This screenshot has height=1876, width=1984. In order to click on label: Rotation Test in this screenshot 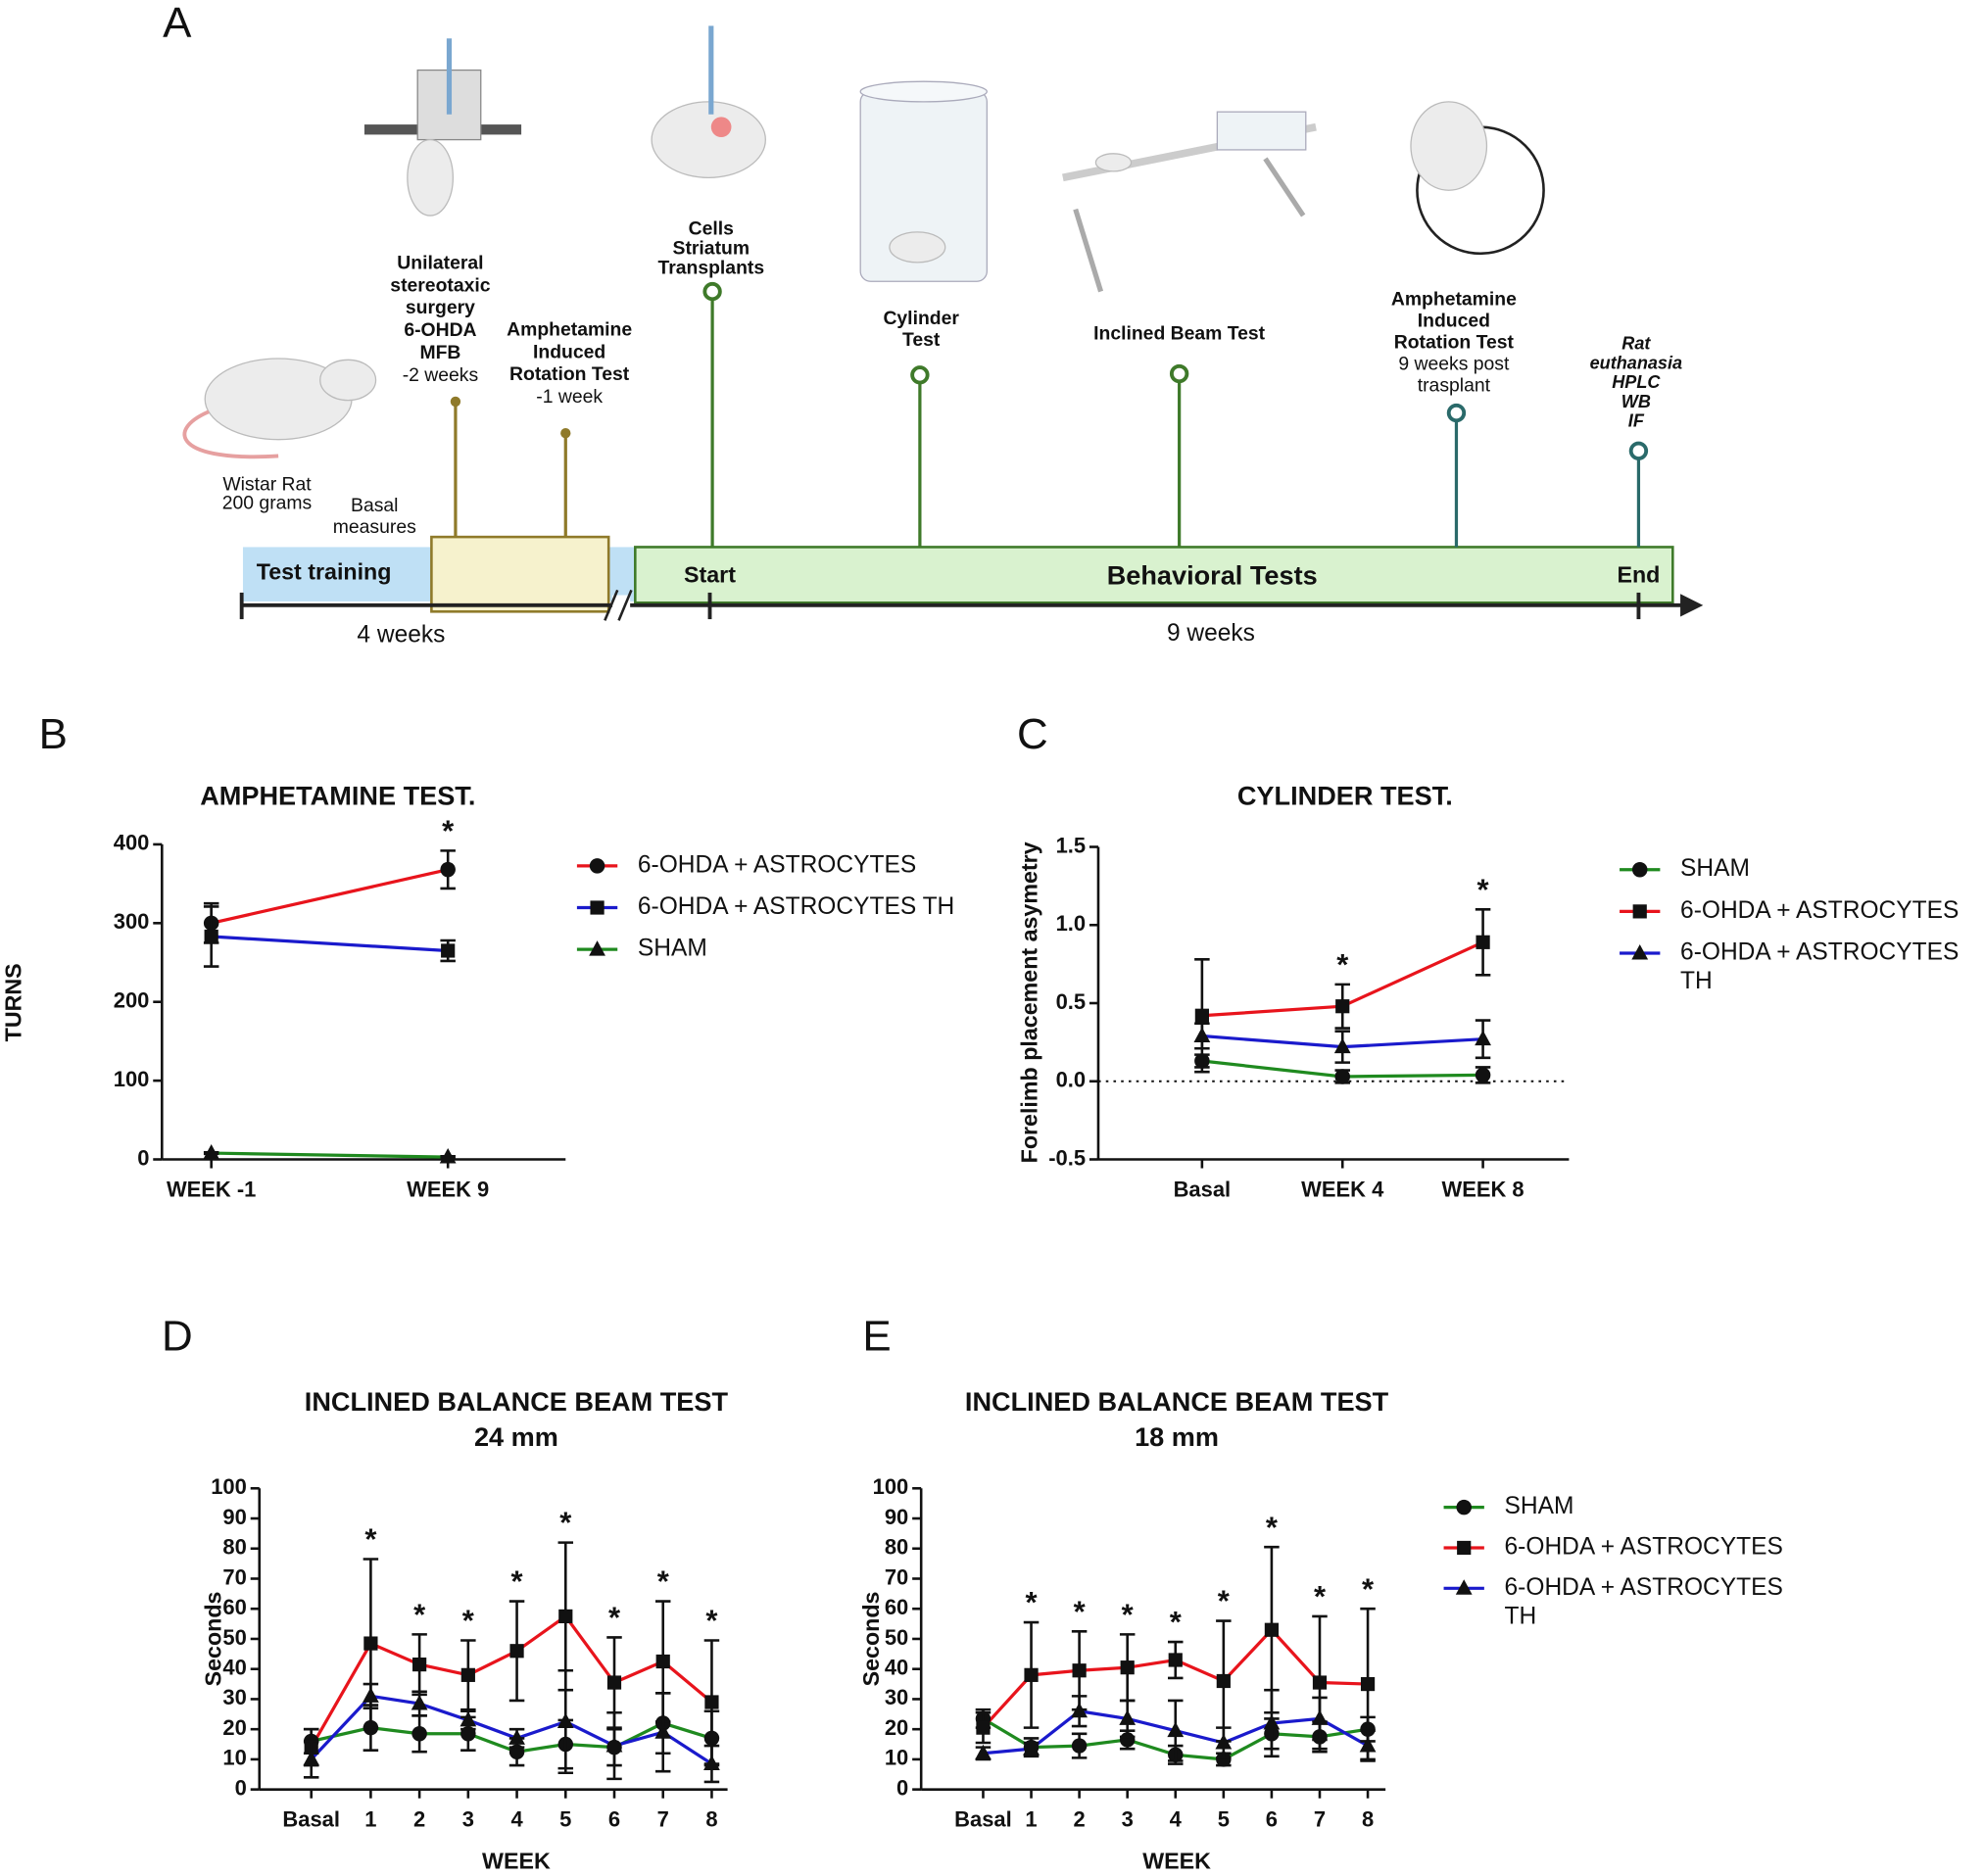, I will do `click(569, 374)`.